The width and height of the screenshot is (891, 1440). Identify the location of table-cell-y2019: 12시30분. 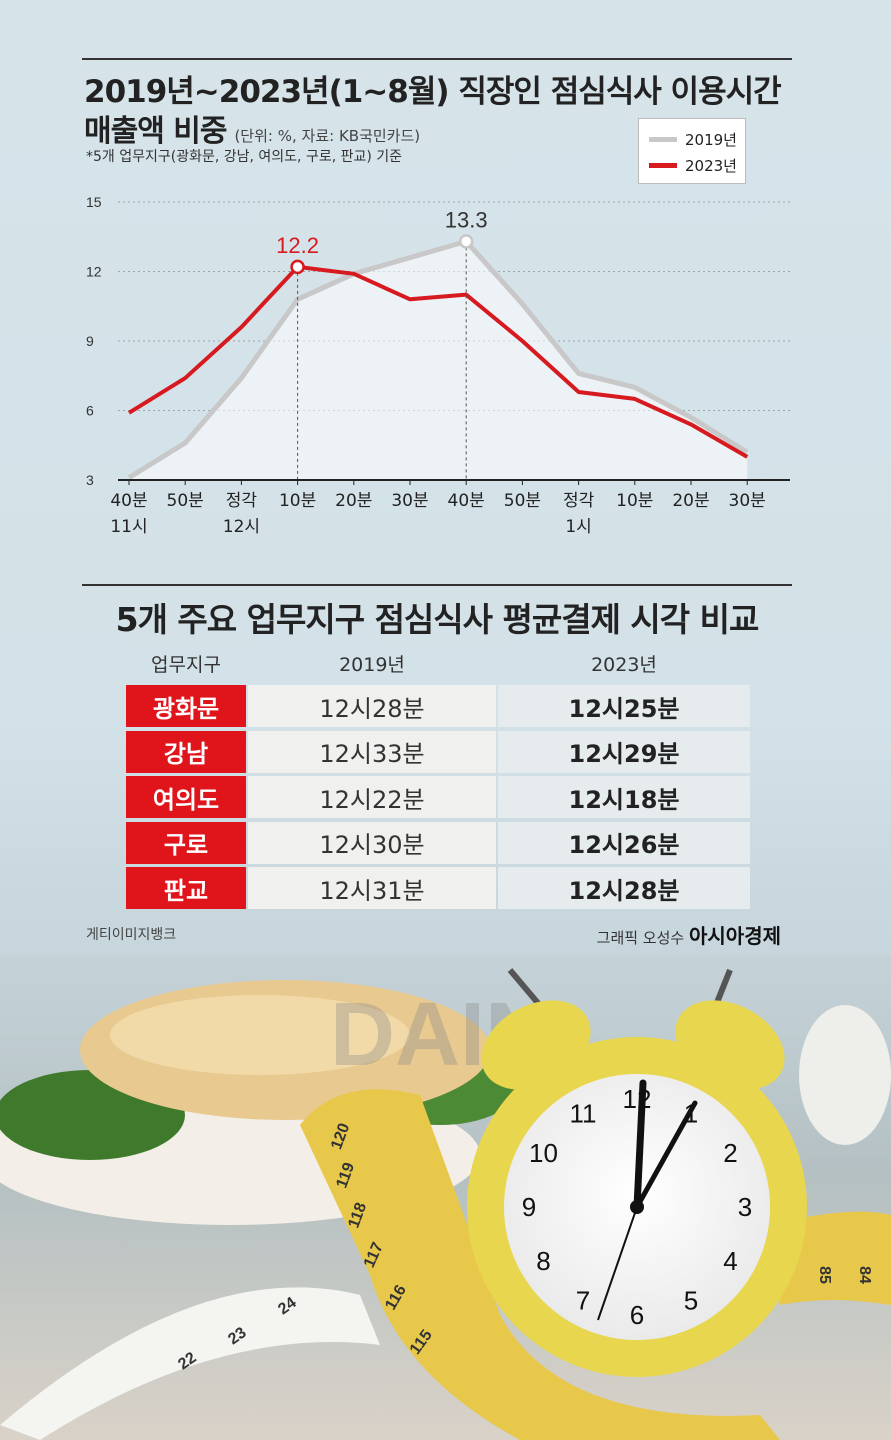
(372, 842).